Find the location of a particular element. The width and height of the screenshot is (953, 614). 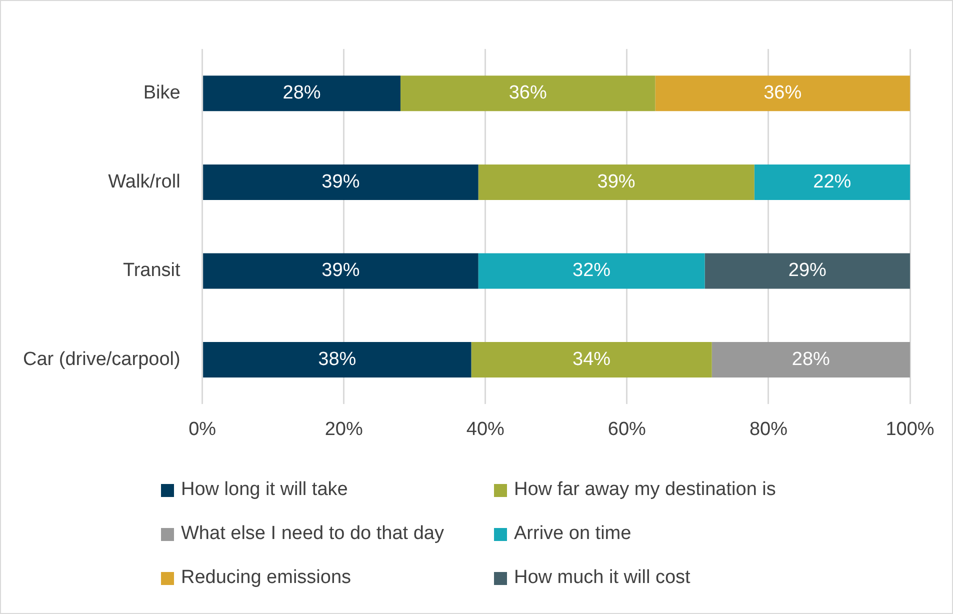

legend-label: What else I need to do that day is located at coordinates (312, 534).